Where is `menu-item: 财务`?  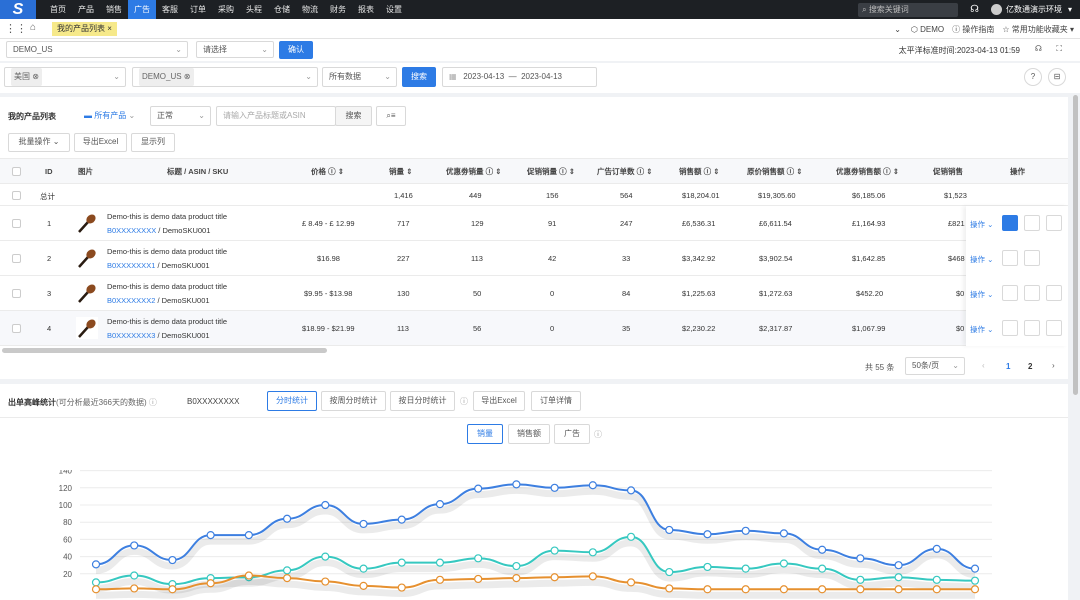
menu-item: 财务 is located at coordinates (338, 9).